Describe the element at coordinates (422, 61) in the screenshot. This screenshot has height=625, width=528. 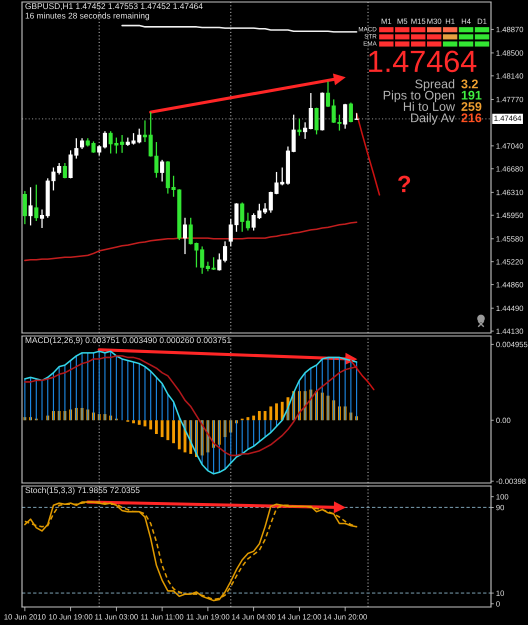
I see `text: 1.47464` at that location.